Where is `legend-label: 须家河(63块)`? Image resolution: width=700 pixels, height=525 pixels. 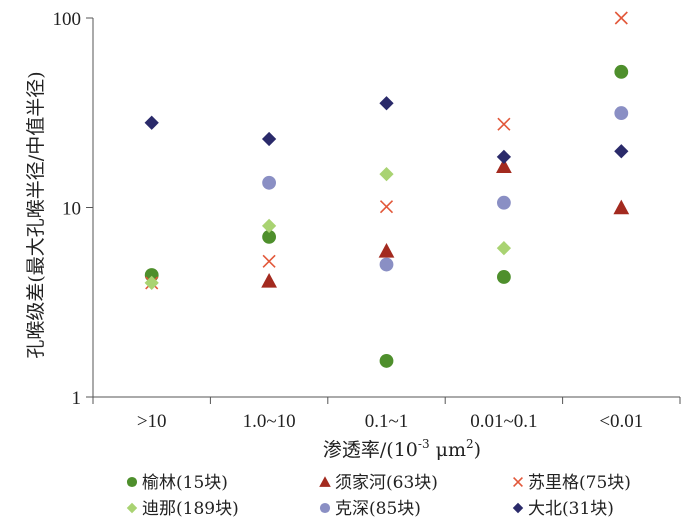 legend-label: 须家河(63块) is located at coordinates (386, 483).